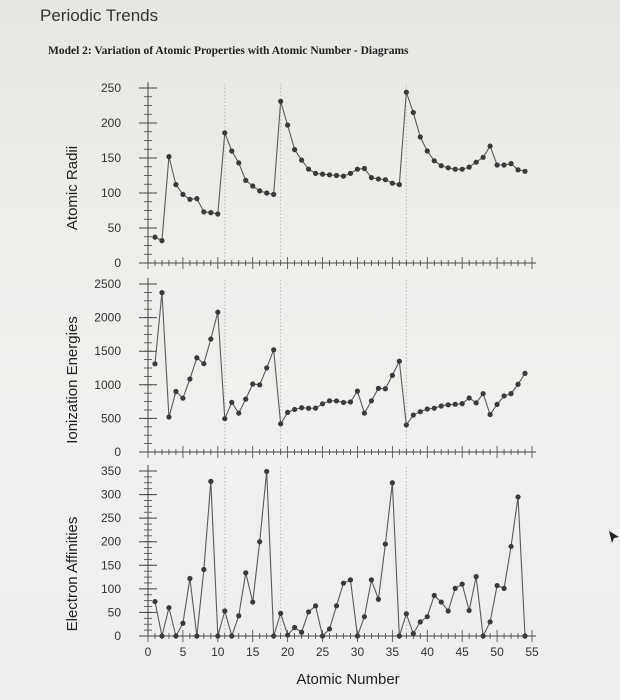  Describe the element at coordinates (115, 612) in the screenshot. I see `y-tick-label: 50` at that location.